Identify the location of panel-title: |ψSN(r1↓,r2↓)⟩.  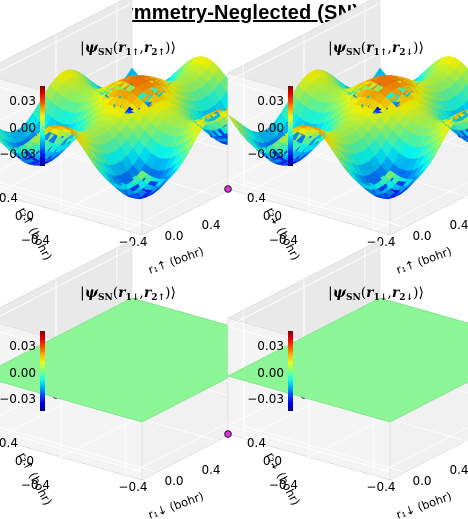
(376, 294).